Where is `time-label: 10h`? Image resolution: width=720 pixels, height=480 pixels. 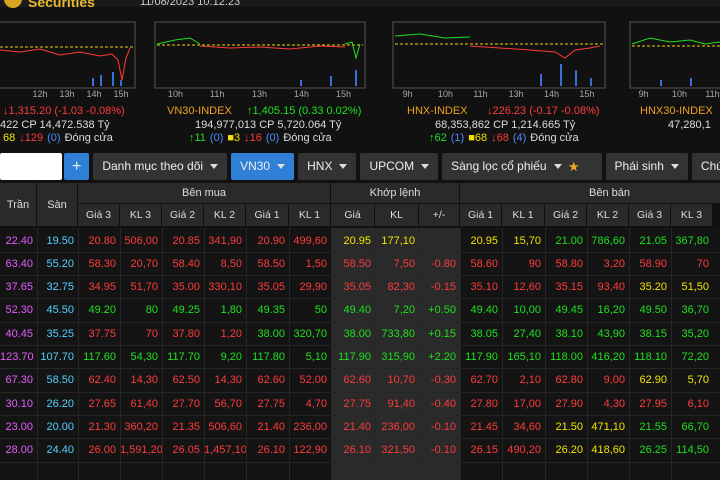 time-label: 10h is located at coordinates (446, 94).